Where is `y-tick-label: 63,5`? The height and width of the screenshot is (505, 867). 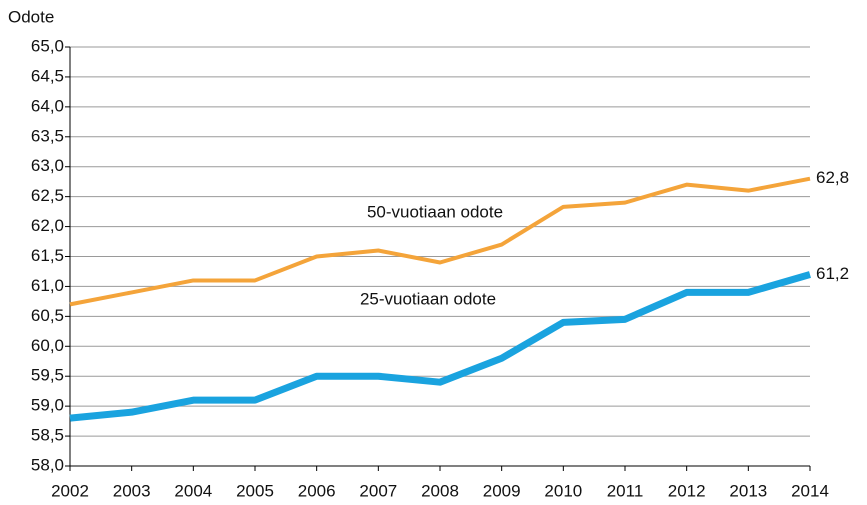 y-tick-label: 63,5 is located at coordinates (47, 135).